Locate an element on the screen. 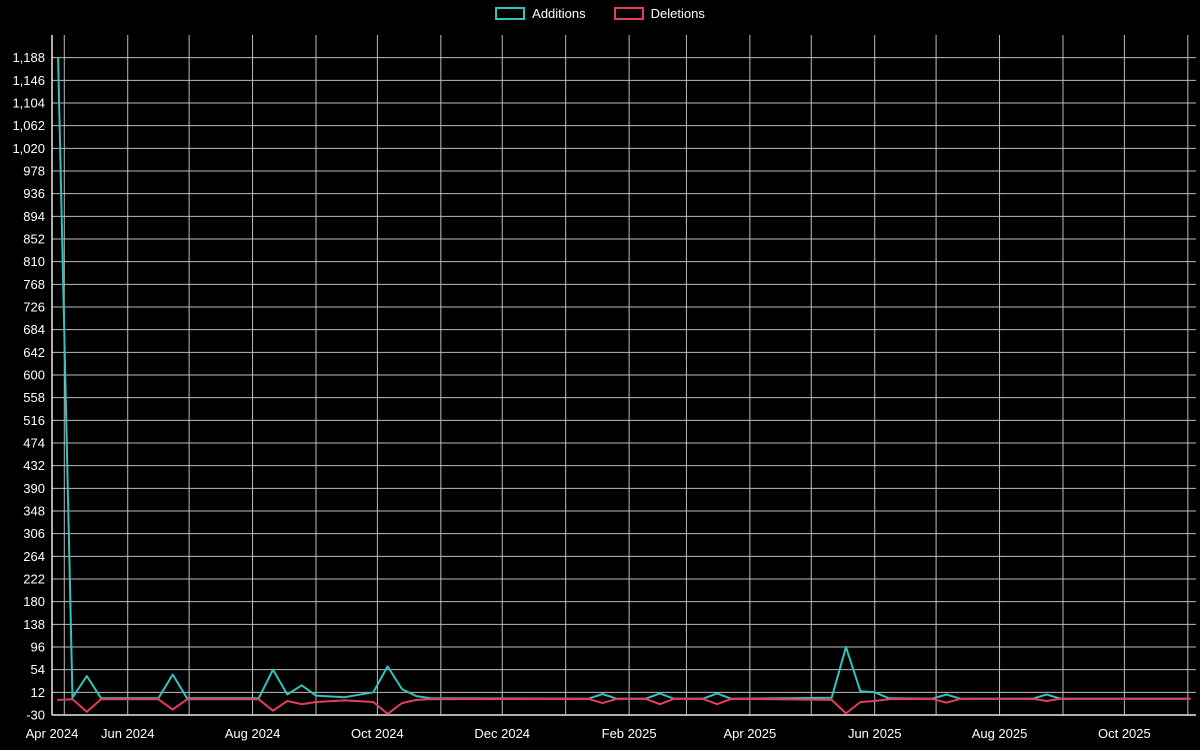 Image resolution: width=1200 pixels, height=750 pixels. legend-item-deletions: Deletions is located at coordinates (659, 13).